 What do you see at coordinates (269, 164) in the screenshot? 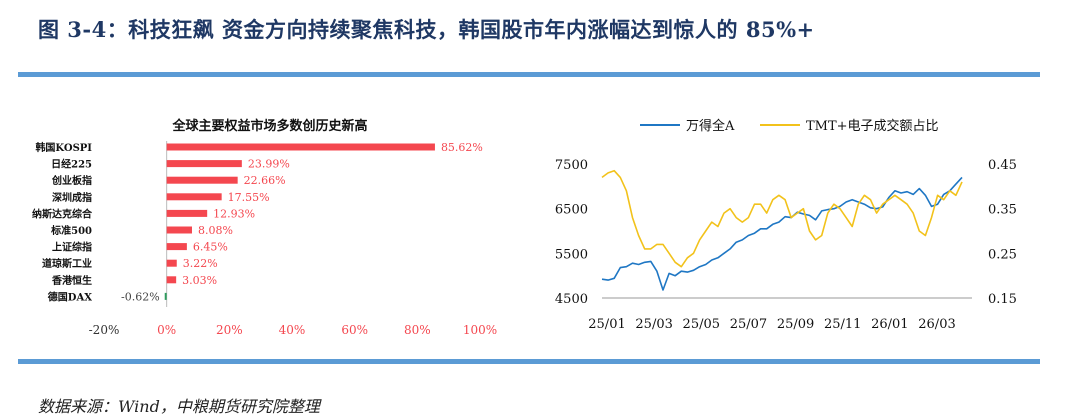
I see `data-label: 23.99%` at bounding box center [269, 164].